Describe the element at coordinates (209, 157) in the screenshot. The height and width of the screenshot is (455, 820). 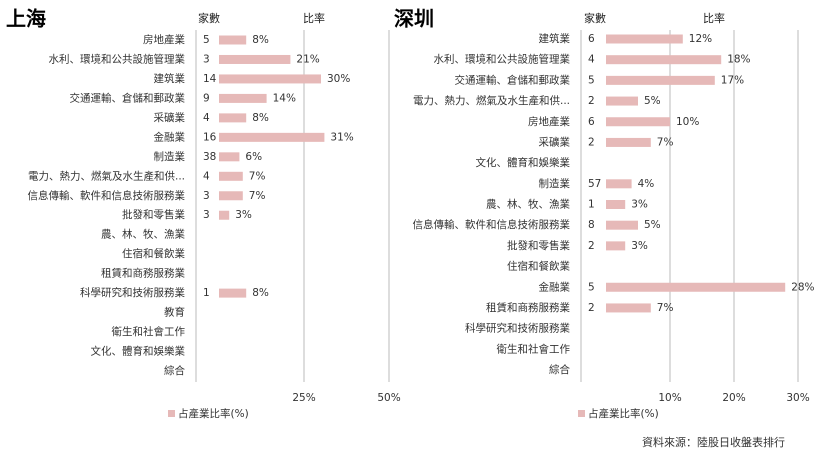
I see `count-label: 38` at that location.